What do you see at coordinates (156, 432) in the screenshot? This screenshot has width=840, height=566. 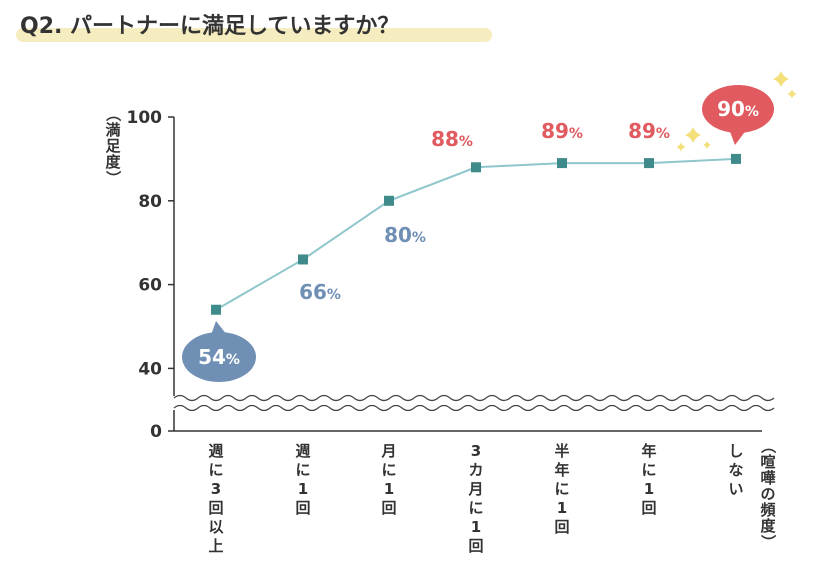 I see `y-tick-label: 0` at bounding box center [156, 432].